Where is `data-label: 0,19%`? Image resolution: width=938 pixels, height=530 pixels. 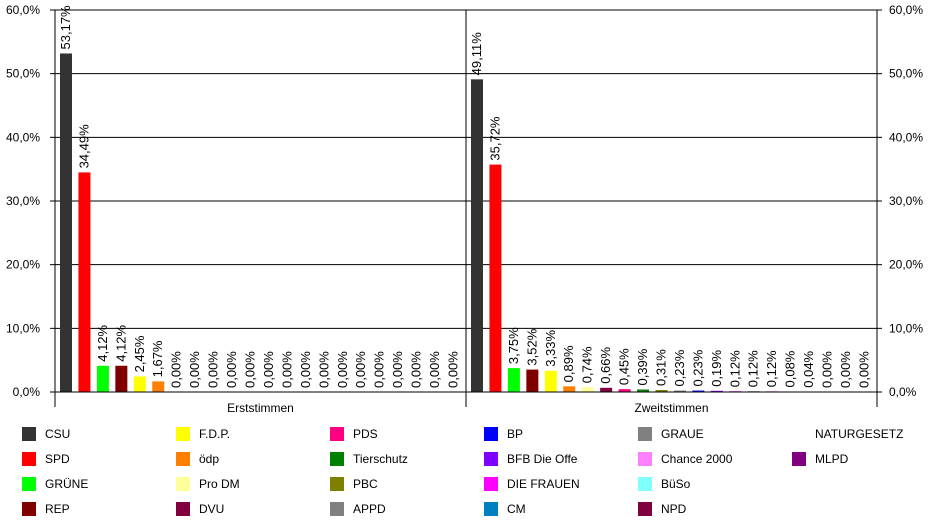 data-label: 0,19% is located at coordinates (716, 367).